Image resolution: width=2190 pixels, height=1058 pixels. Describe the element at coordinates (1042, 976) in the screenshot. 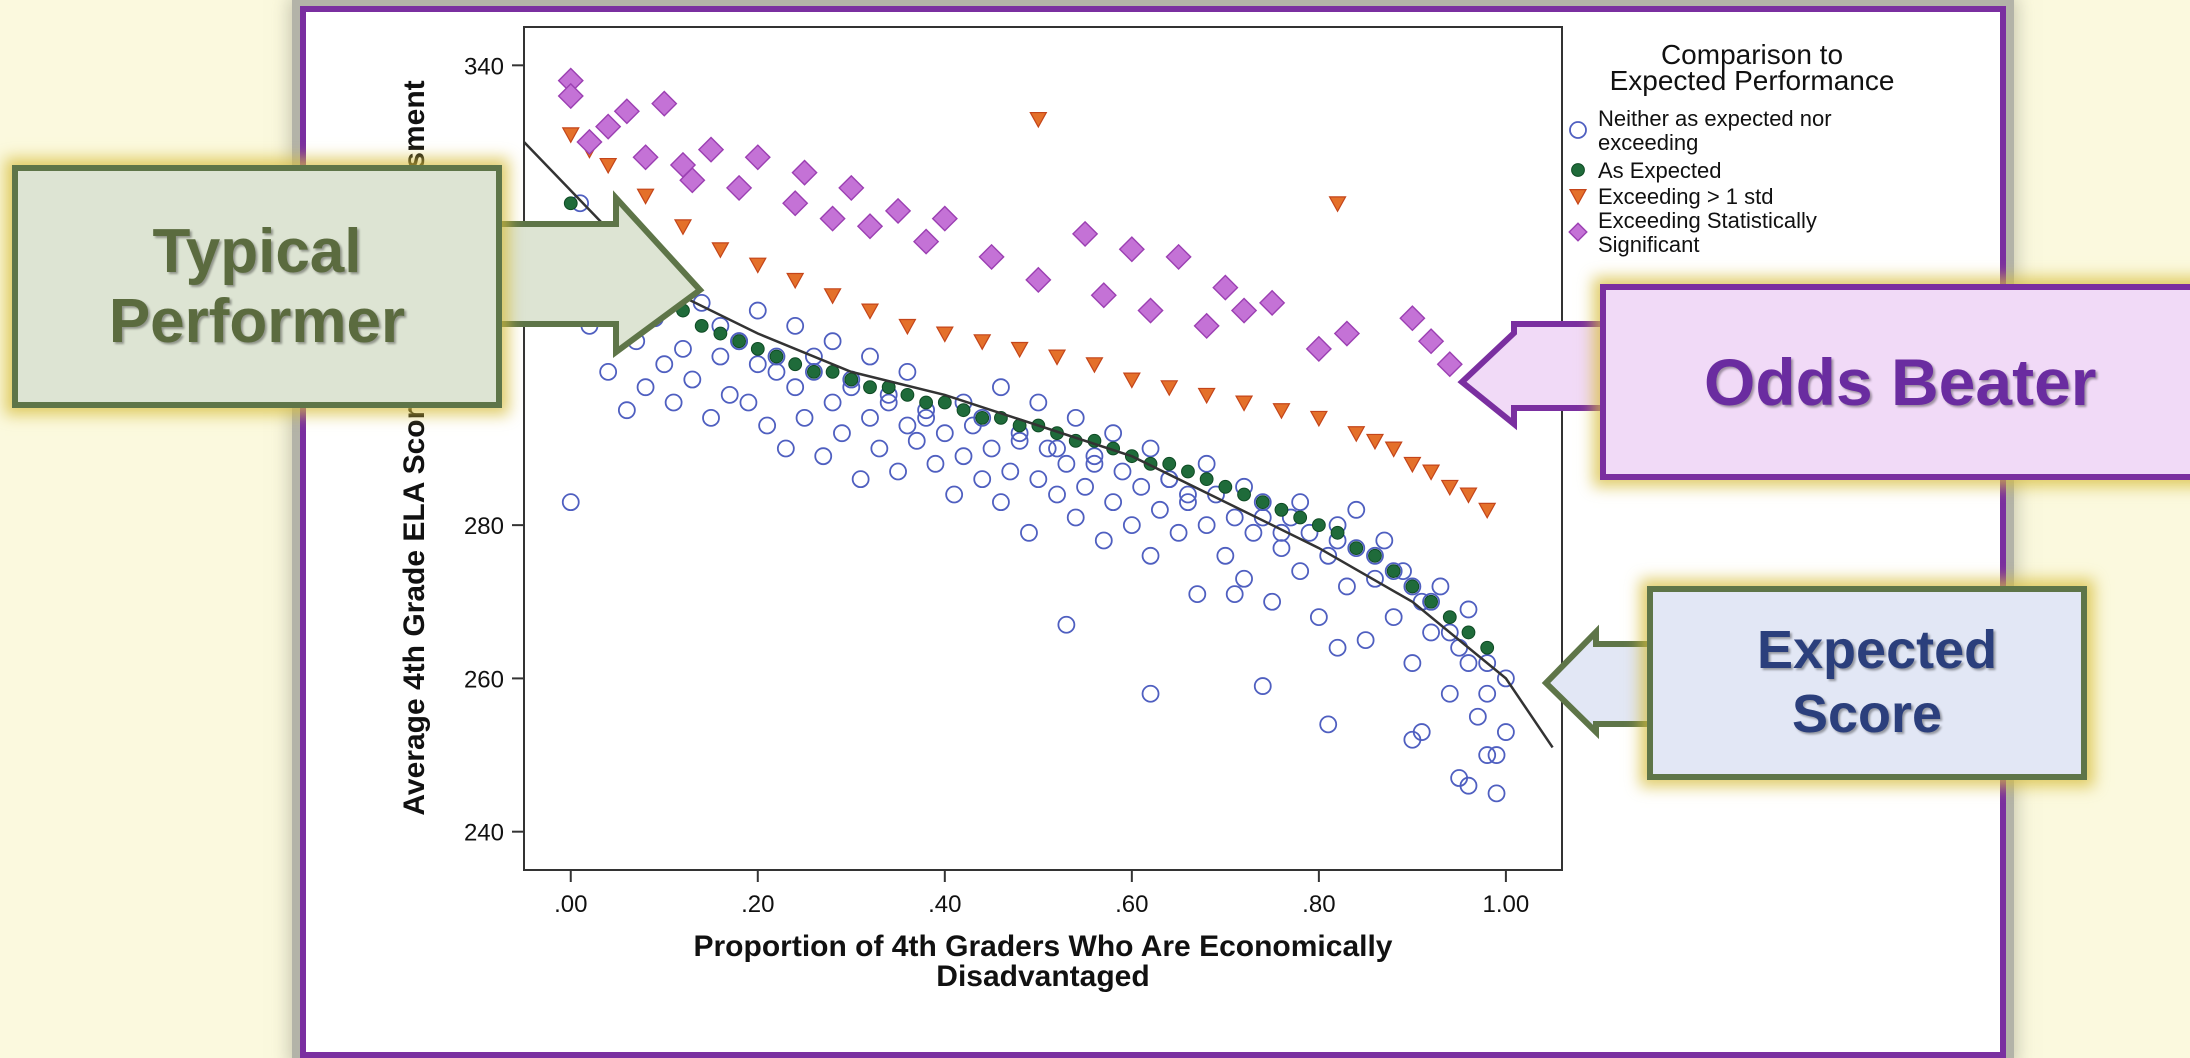

I see `x-axis-label-line2: Disadvantaged` at that location.